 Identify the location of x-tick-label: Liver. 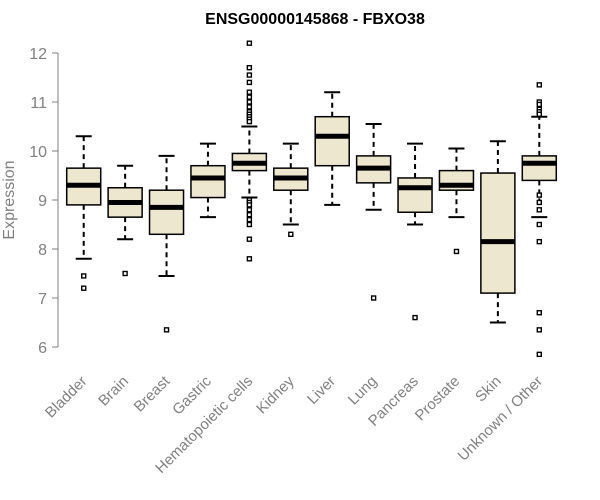
(321, 390).